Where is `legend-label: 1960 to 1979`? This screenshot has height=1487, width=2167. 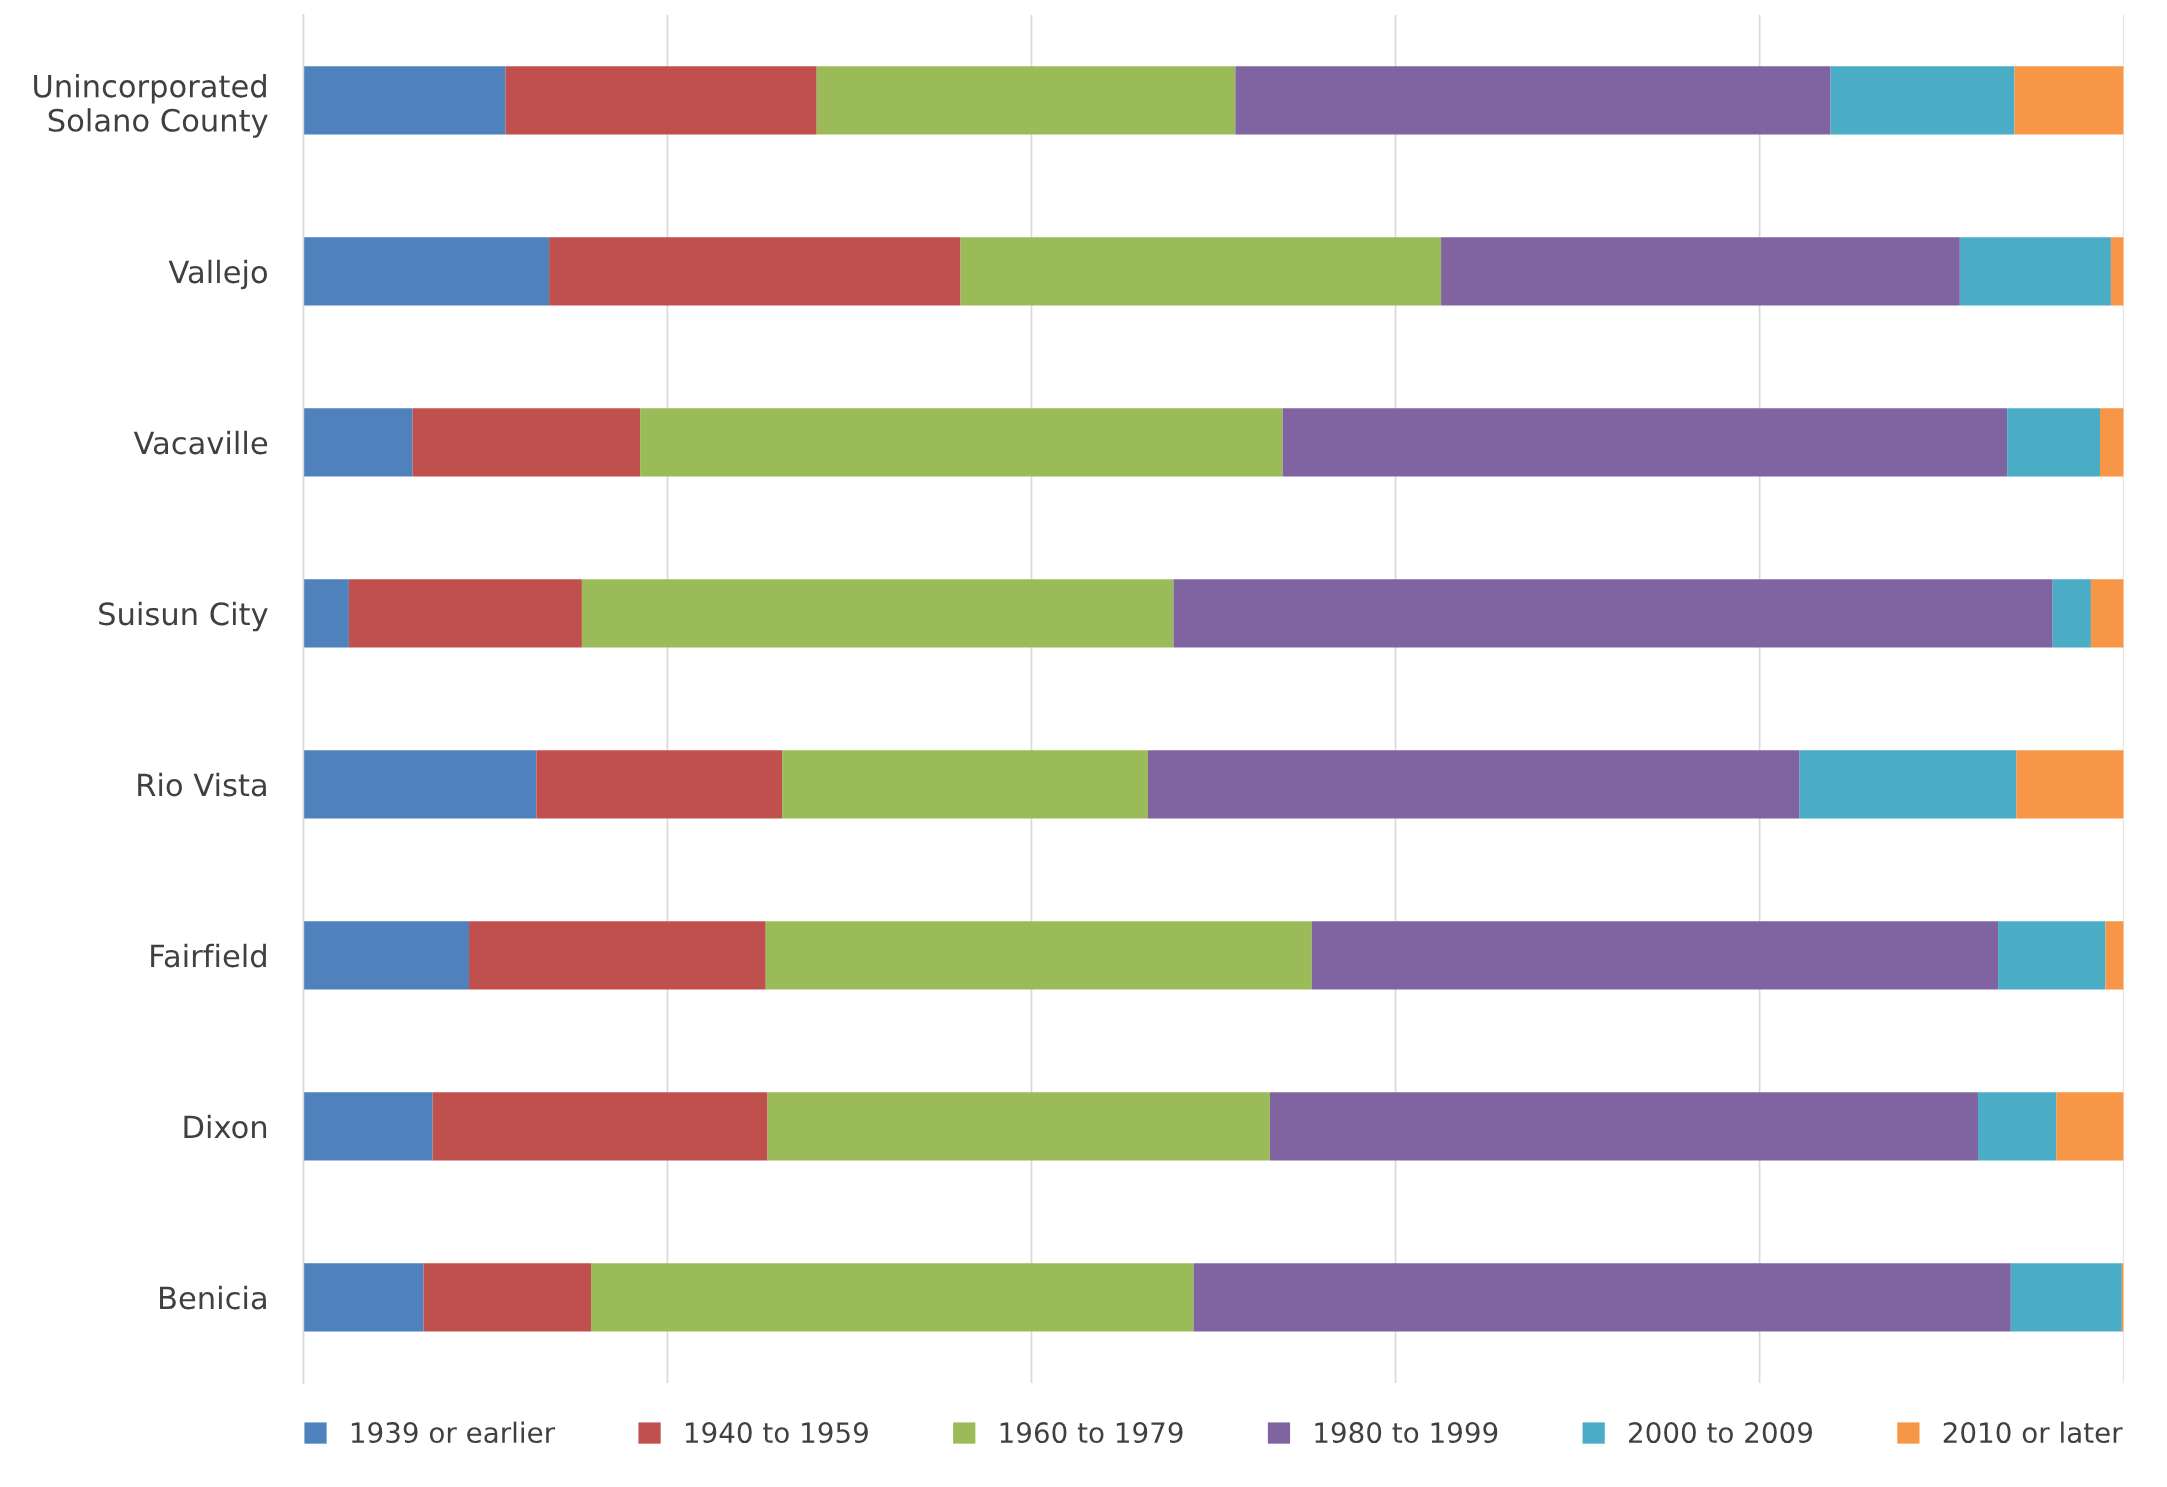 legend-label: 1960 to 1979 is located at coordinates (1091, 1433).